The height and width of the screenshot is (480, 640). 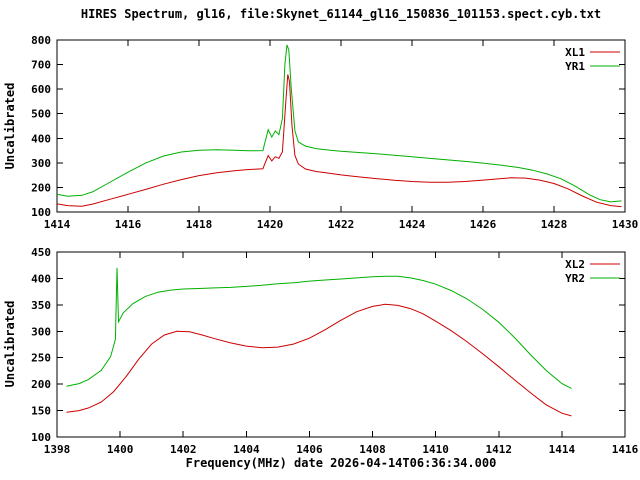 What do you see at coordinates (41, 89) in the screenshot?
I see `y-tick-label: 600` at bounding box center [41, 89].